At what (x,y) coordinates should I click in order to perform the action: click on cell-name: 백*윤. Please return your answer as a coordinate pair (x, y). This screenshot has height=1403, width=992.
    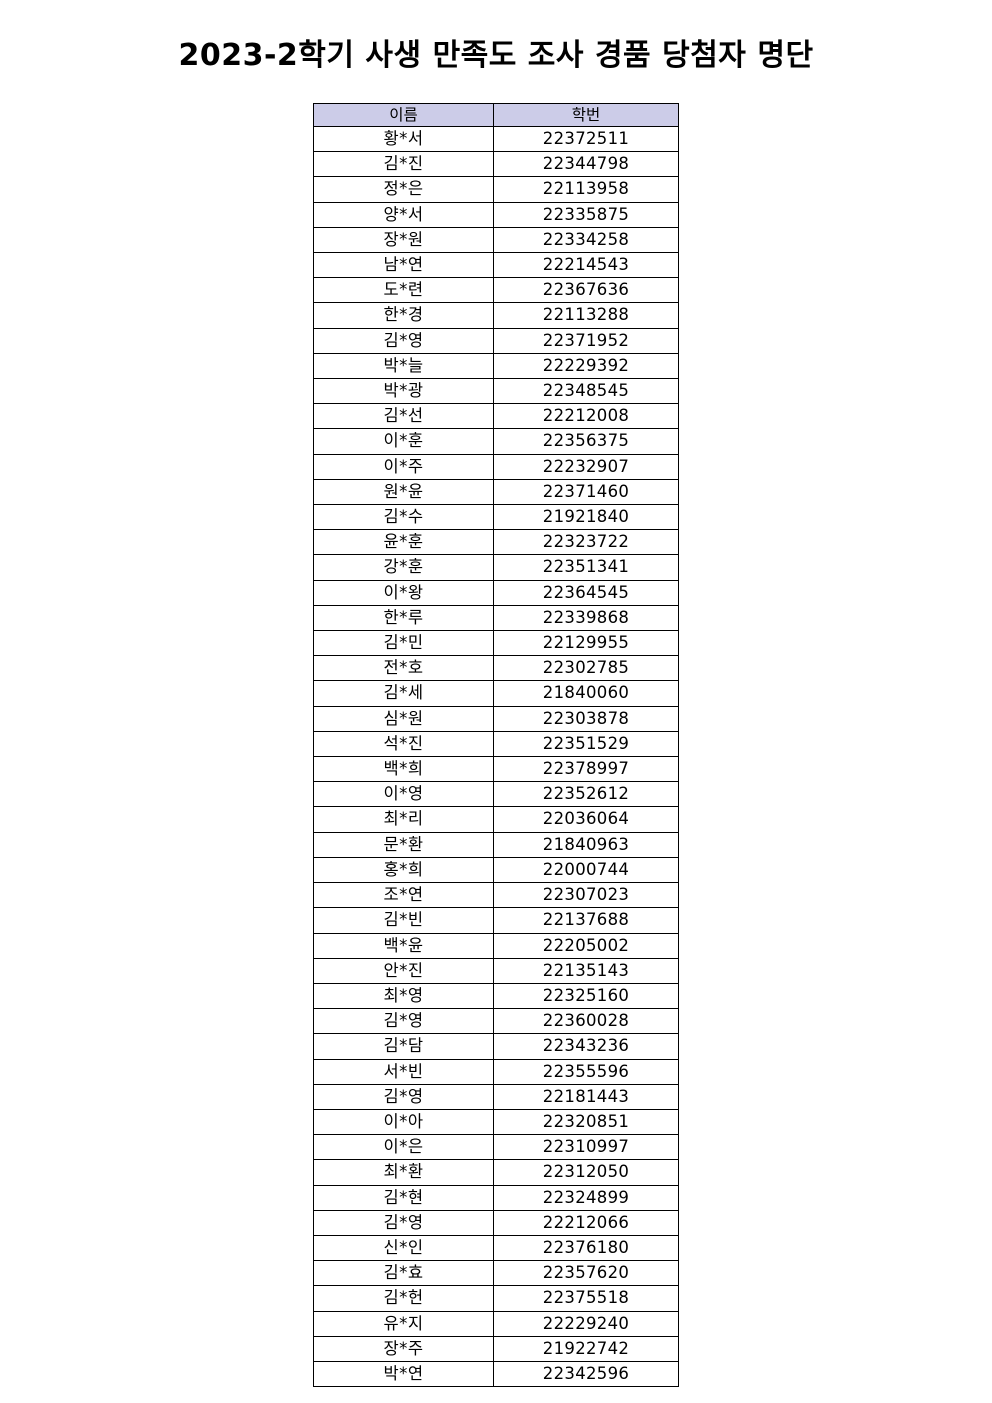
    Looking at the image, I should click on (403, 945).